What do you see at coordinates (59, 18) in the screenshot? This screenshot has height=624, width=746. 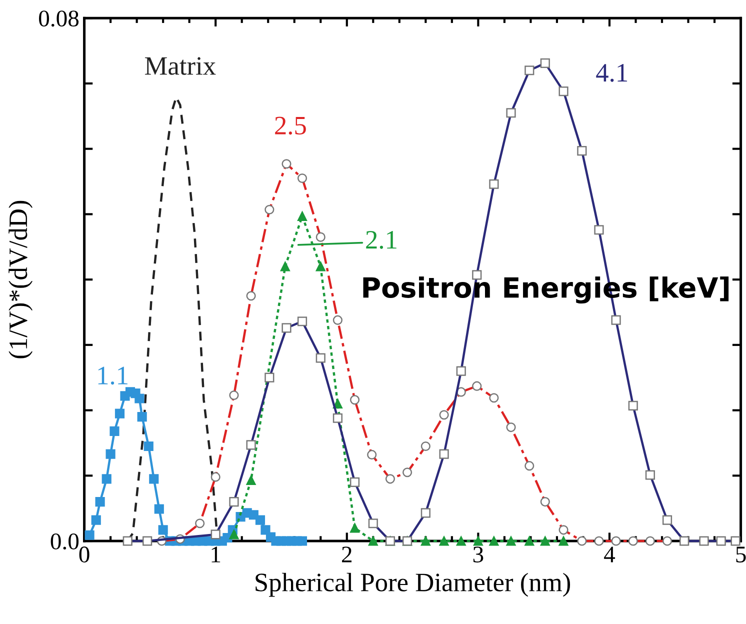 I see `y-tick-label: 0.08` at bounding box center [59, 18].